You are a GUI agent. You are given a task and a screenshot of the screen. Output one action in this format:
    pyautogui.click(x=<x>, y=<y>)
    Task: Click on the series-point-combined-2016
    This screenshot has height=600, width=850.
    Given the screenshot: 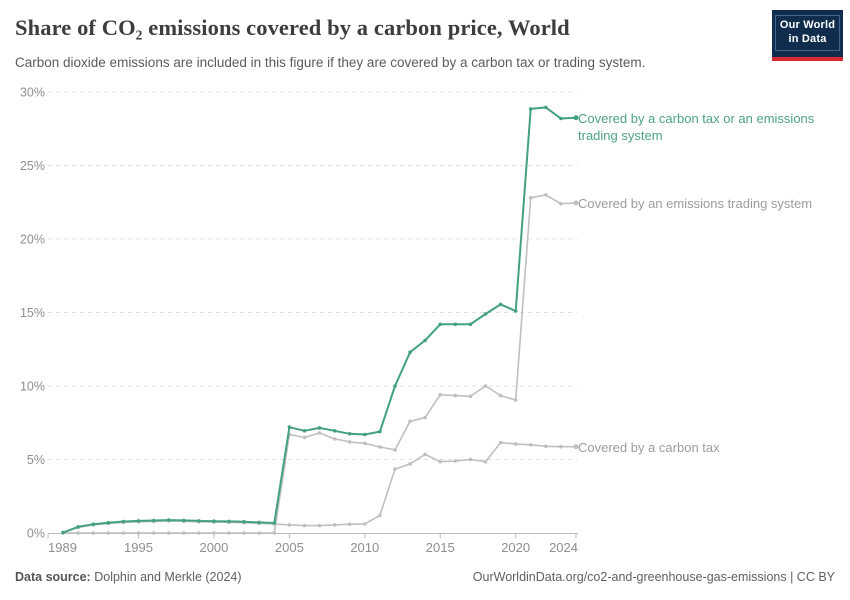 What is the action you would take?
    pyautogui.click(x=455, y=324)
    